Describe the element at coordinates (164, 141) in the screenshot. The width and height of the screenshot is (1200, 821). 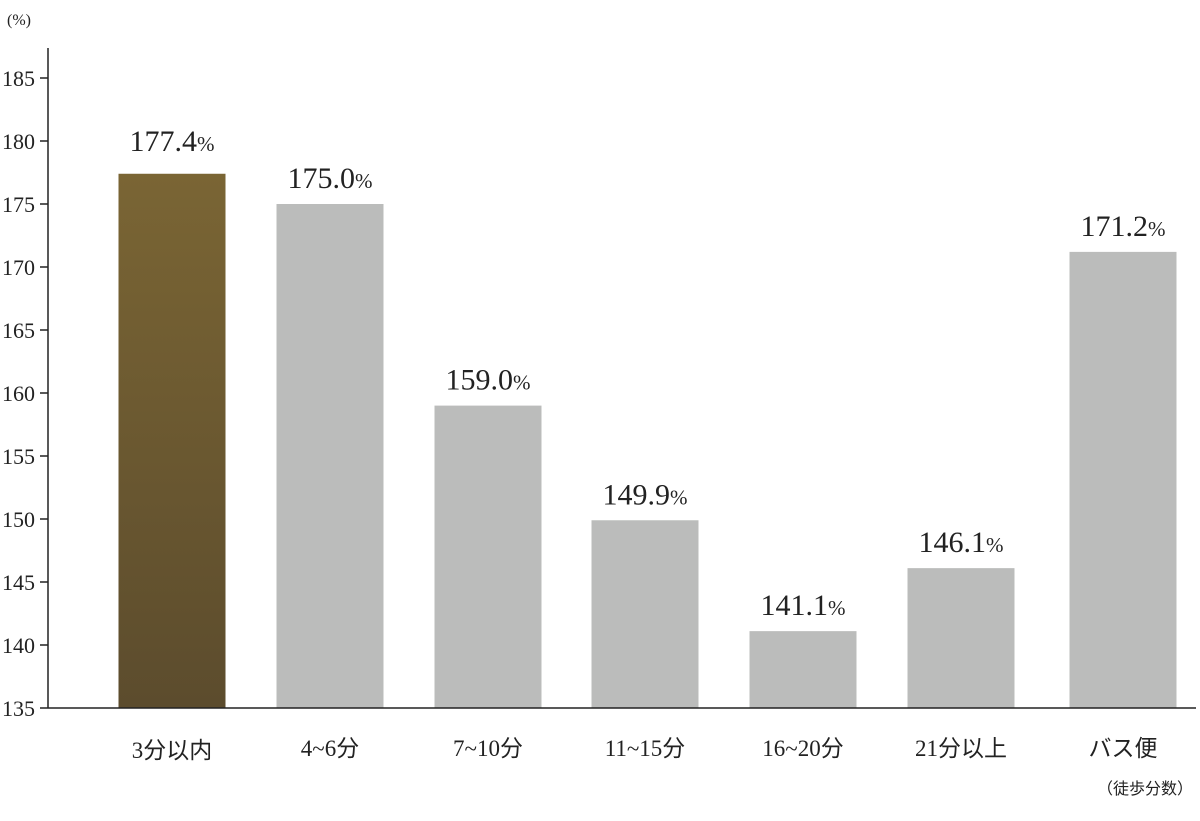
I see `value-number: 177.4` at that location.